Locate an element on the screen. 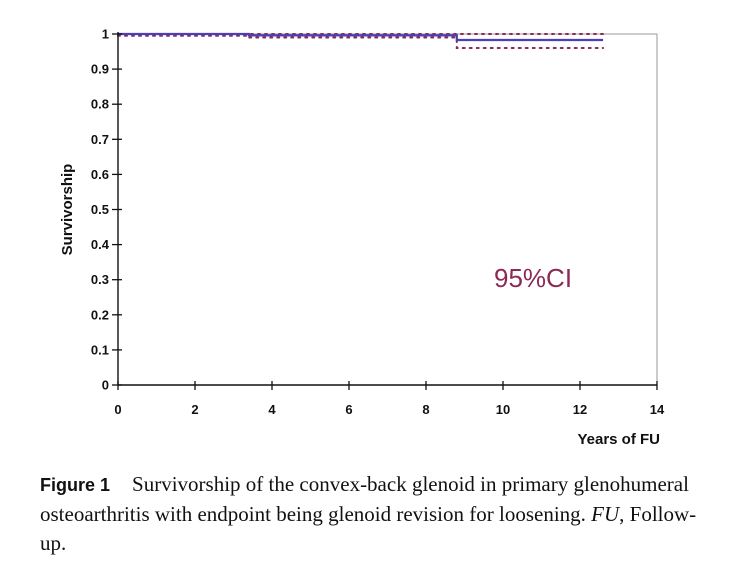  y-tick-label: 0.7 is located at coordinates (100, 139).